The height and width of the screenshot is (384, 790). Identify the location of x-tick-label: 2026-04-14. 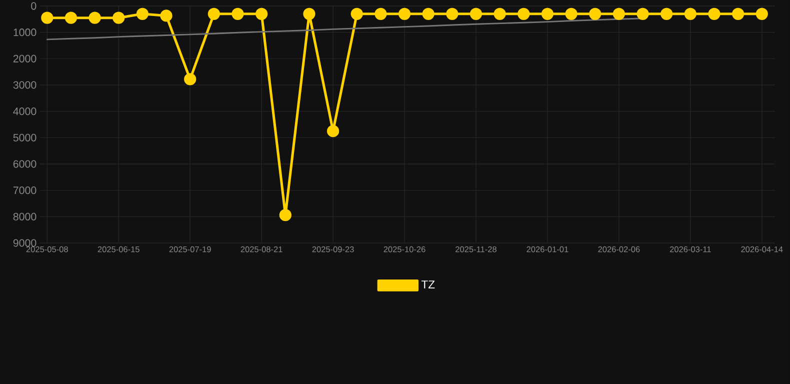
(762, 249).